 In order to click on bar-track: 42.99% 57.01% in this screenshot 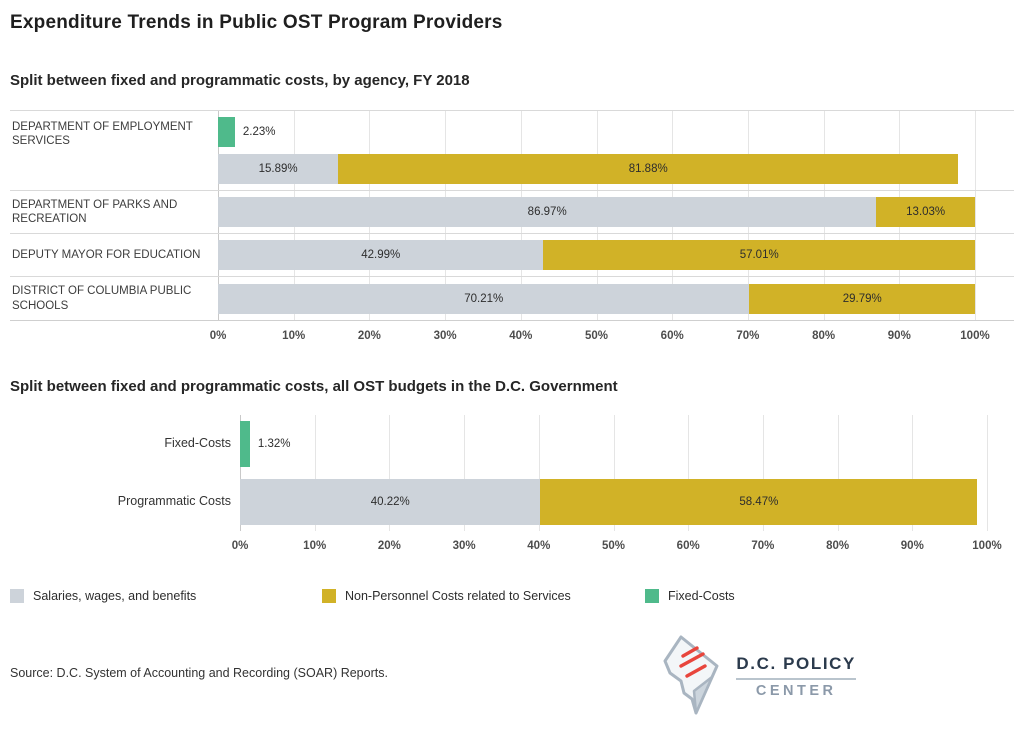, I will do `click(596, 255)`.